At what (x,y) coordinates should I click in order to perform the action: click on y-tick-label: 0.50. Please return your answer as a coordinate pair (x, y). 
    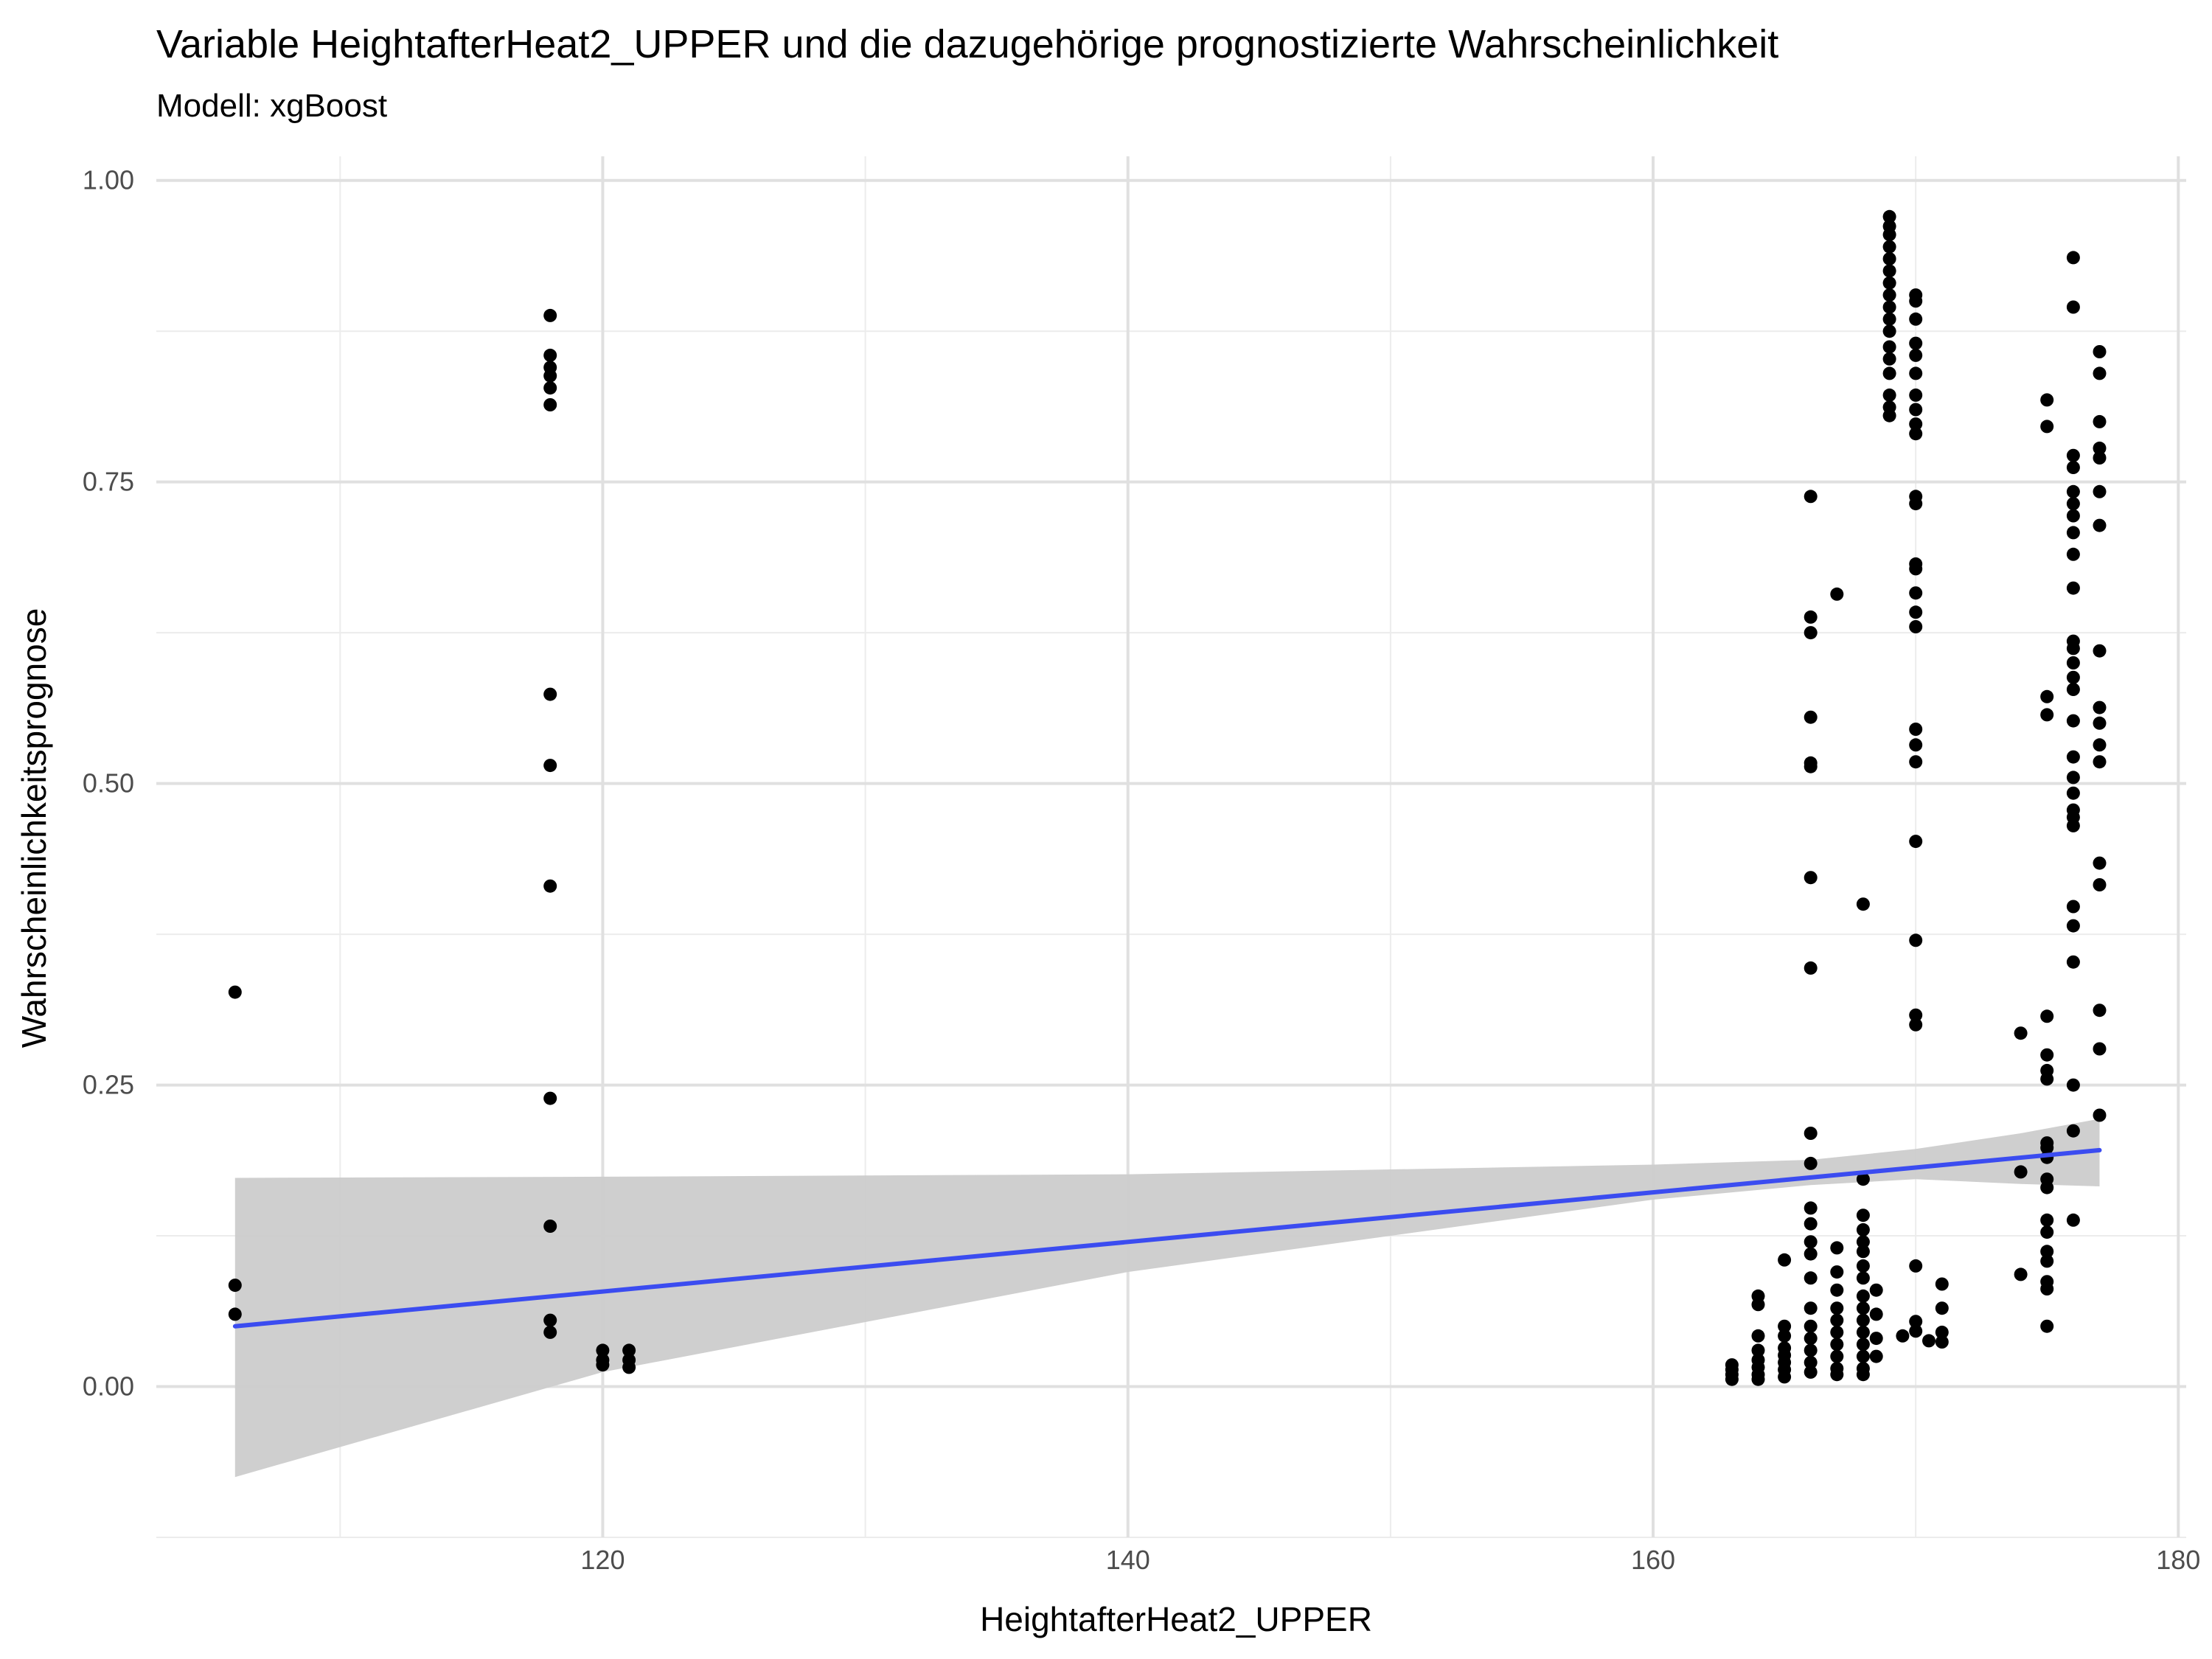
    Looking at the image, I should click on (108, 783).